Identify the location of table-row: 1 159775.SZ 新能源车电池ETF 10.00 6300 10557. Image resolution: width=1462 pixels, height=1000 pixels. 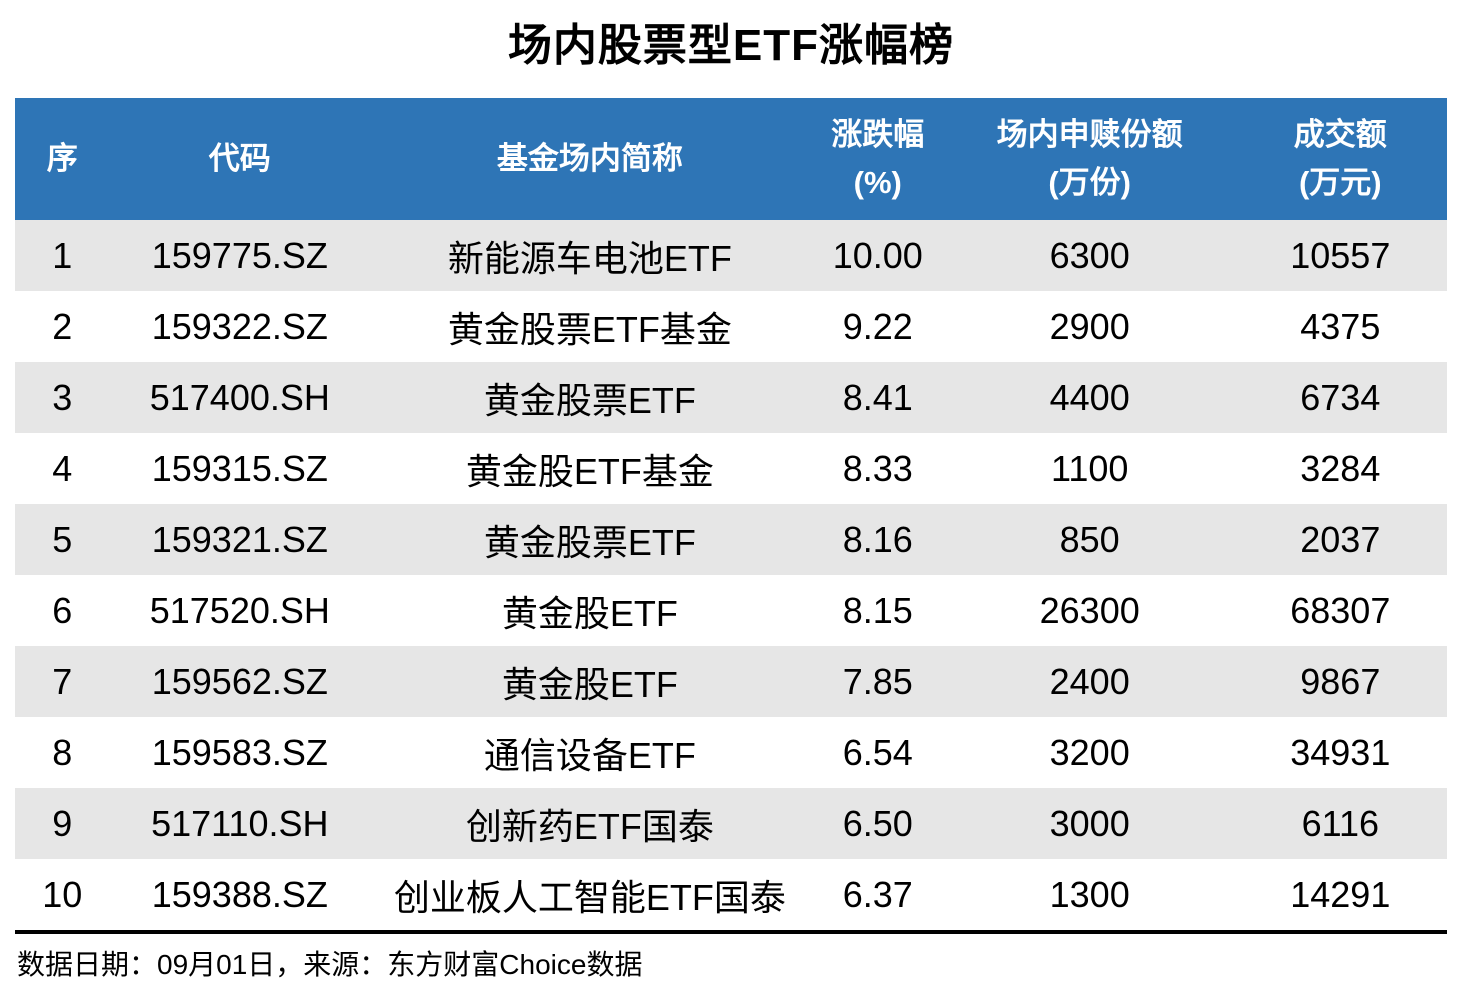
(731, 255).